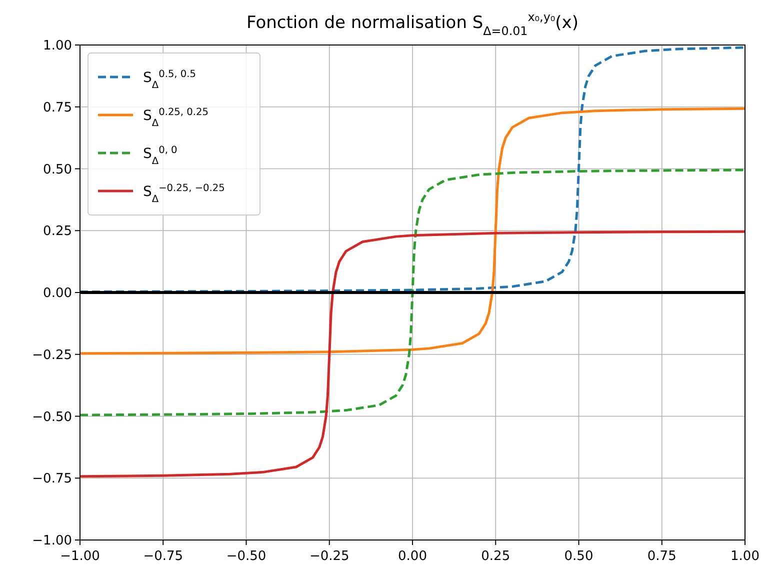 Image resolution: width=766 pixels, height=572 pixels. I want to click on y-tick-label: 0.00, so click(57, 293).